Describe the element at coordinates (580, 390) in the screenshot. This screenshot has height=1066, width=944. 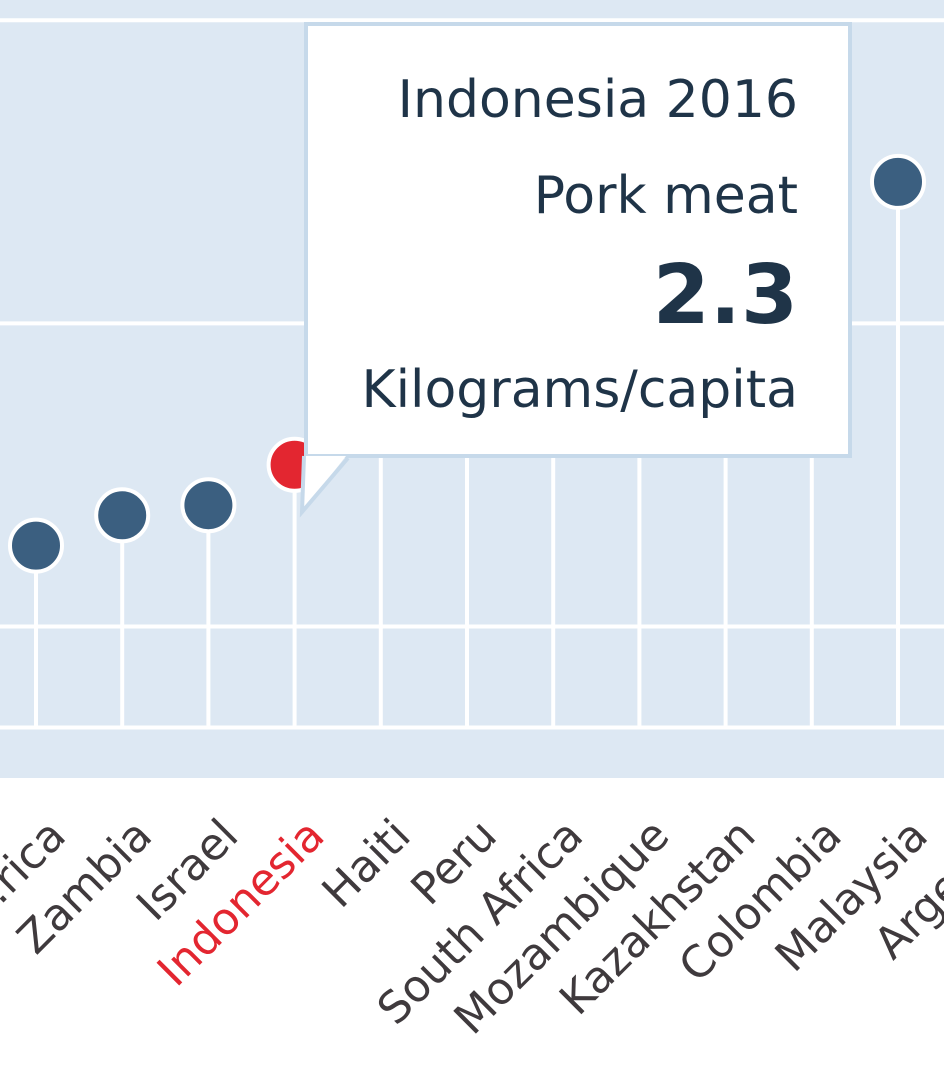
I see `tooltip-unit: Kilograms/capita` at that location.